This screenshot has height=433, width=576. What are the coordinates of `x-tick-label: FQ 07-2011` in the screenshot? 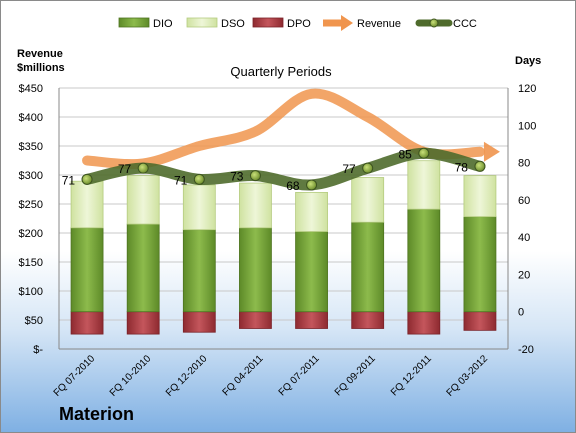 It's located at (299, 375).